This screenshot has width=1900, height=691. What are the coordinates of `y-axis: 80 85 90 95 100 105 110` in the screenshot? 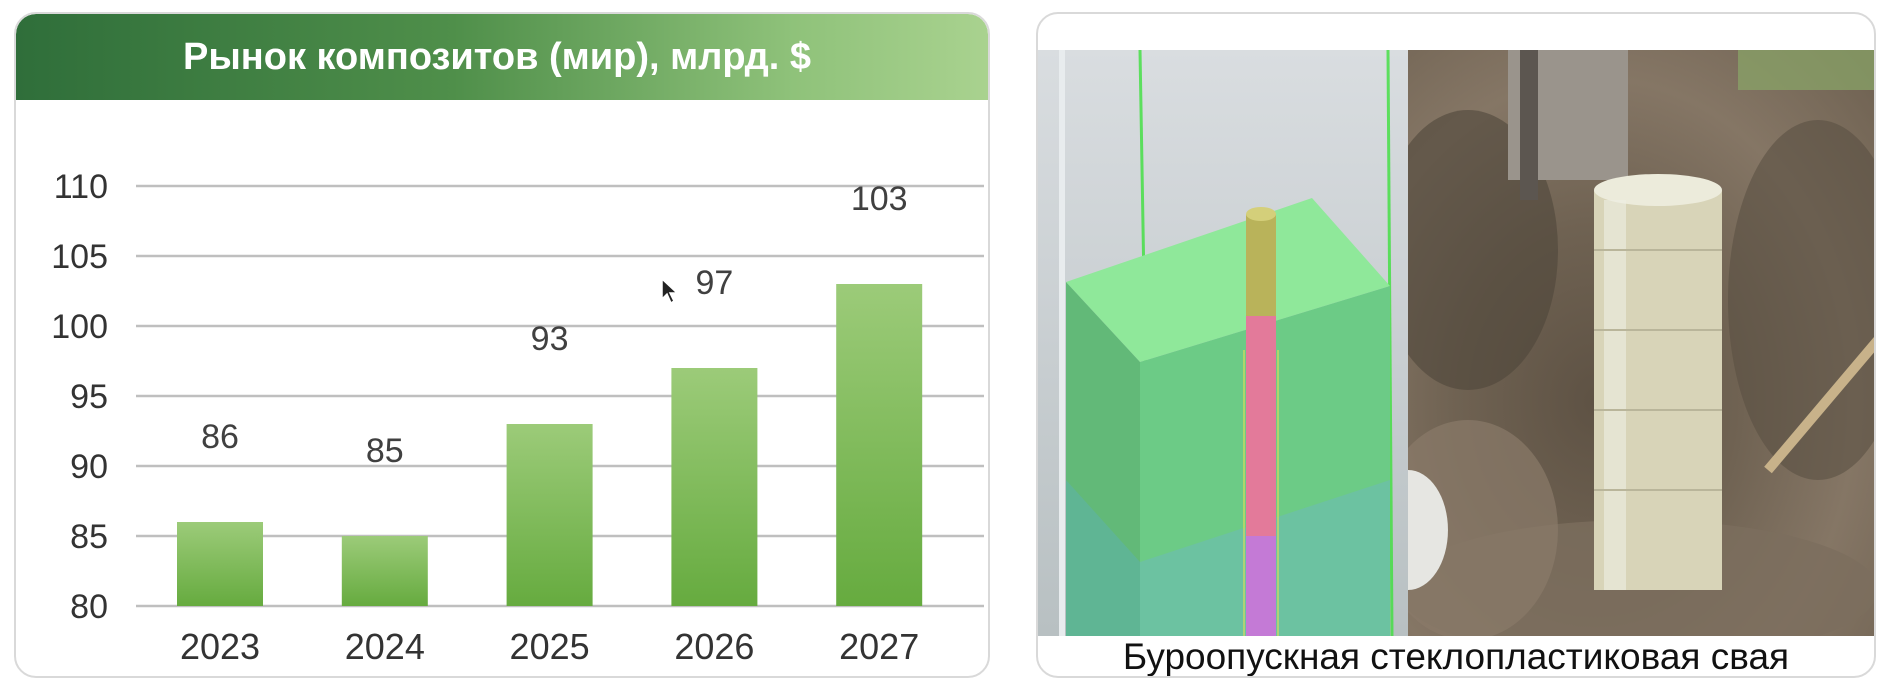 It's located at (79, 397).